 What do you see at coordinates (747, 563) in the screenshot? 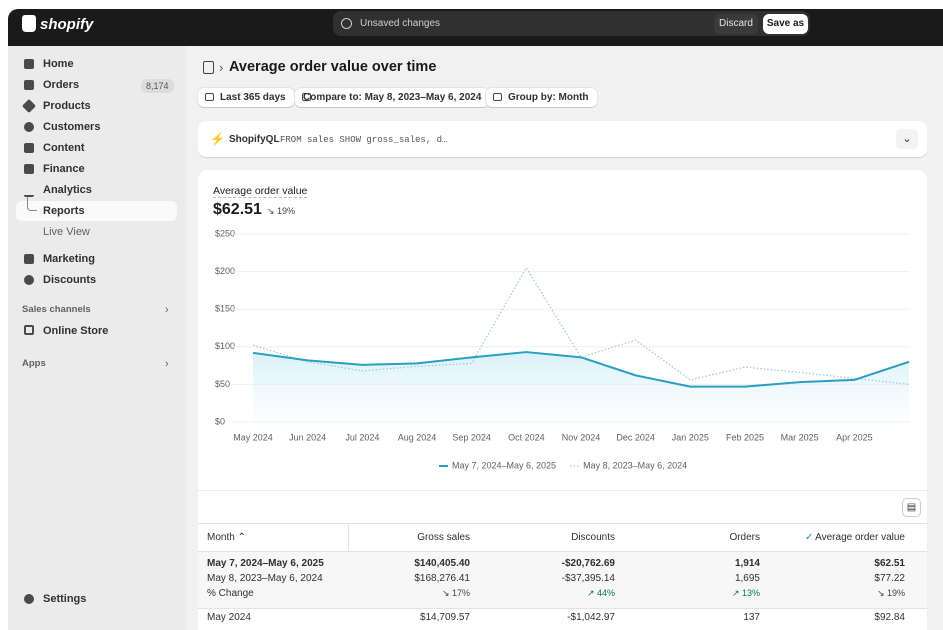
I see `table-cell: 1,914` at bounding box center [747, 563].